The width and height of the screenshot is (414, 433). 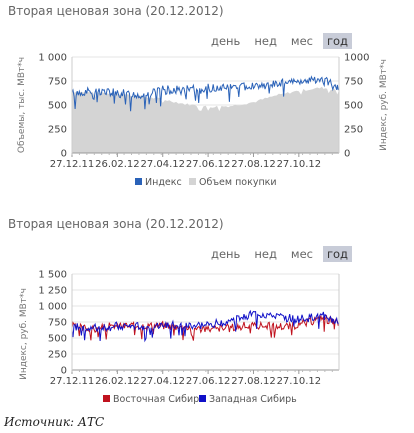 I want to click on y-tick-label-right: 250, so click(x=353, y=130).